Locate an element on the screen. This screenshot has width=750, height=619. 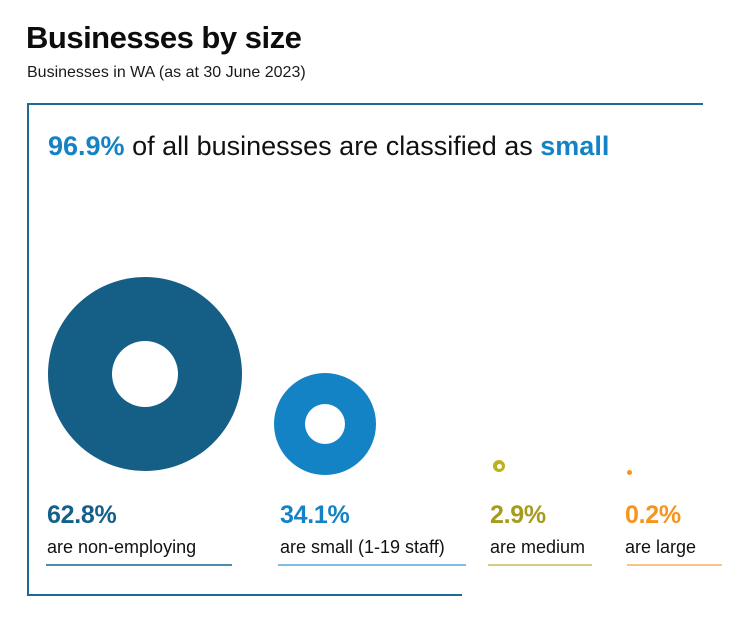
donut-non-employing-hole is located at coordinates (145, 374).